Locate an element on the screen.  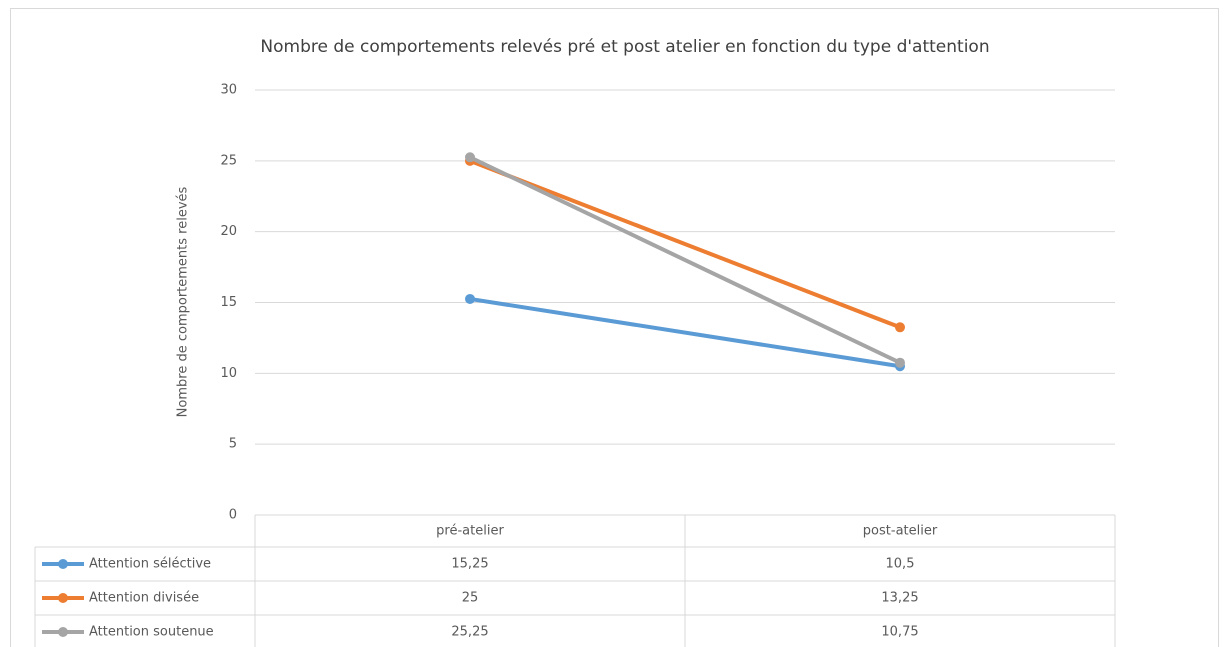
y-tick-label: 0 is located at coordinates (233, 515).